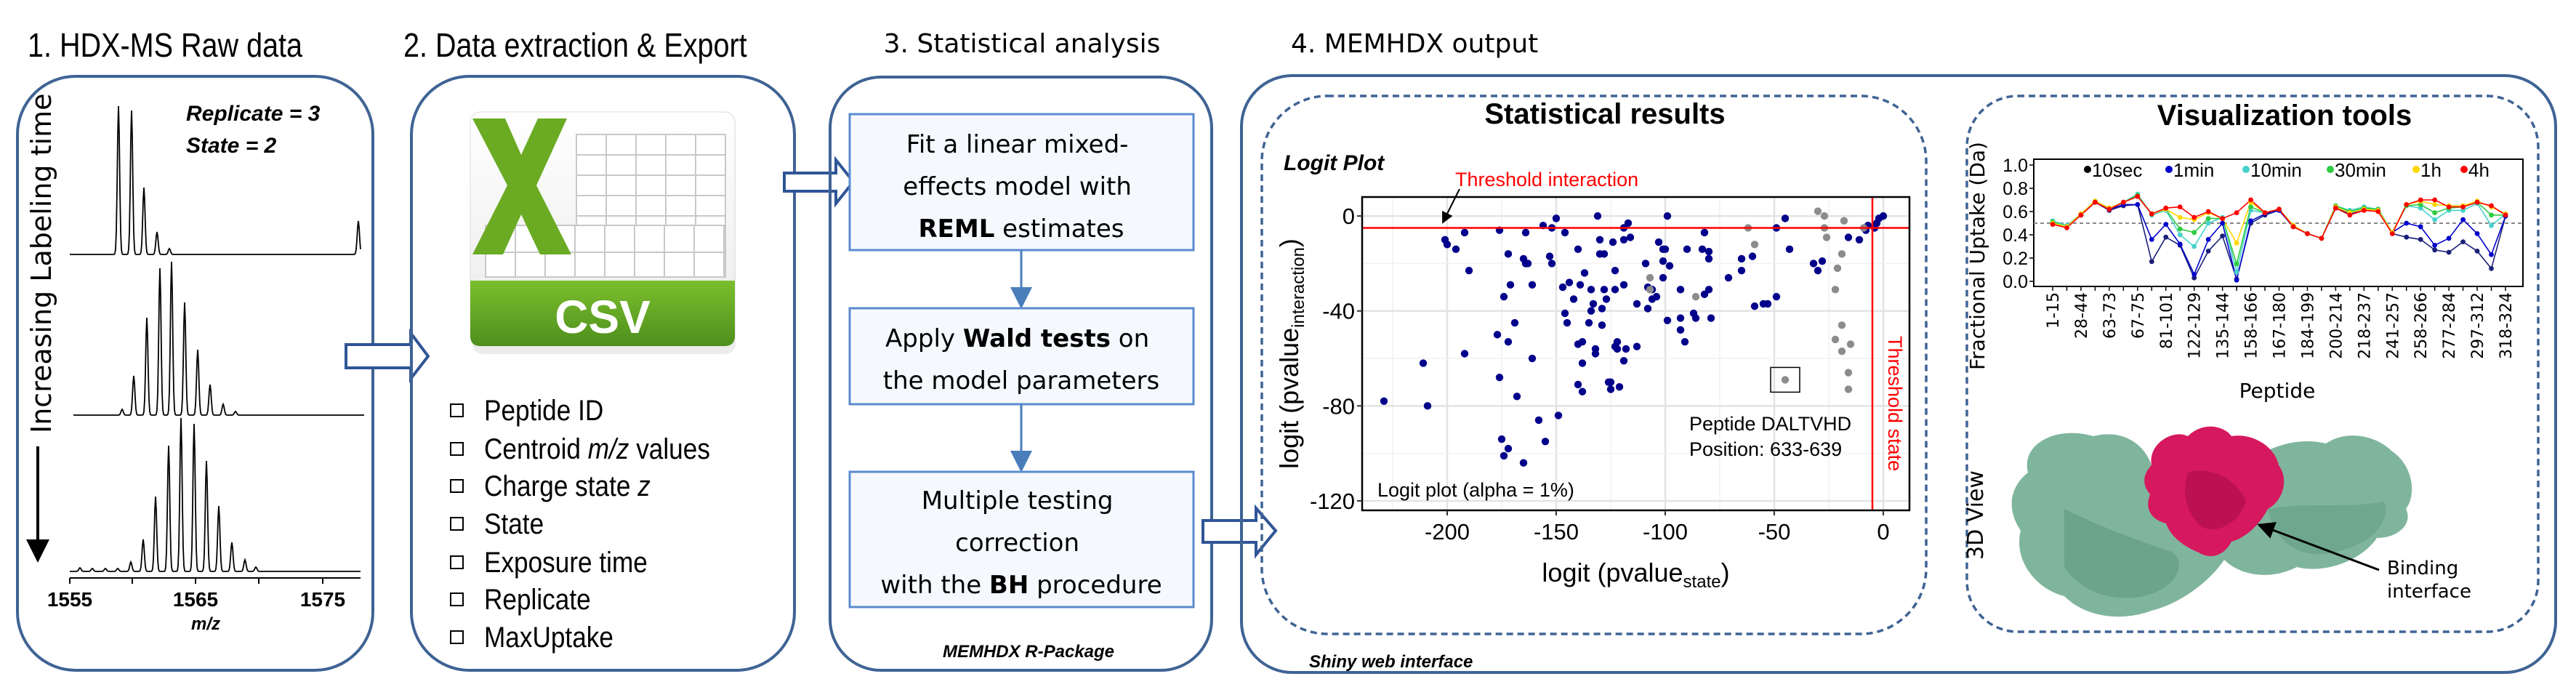 The image size is (2576, 687). Describe the element at coordinates (2211, 521) in the screenshot. I see `protein-structure-image` at that location.